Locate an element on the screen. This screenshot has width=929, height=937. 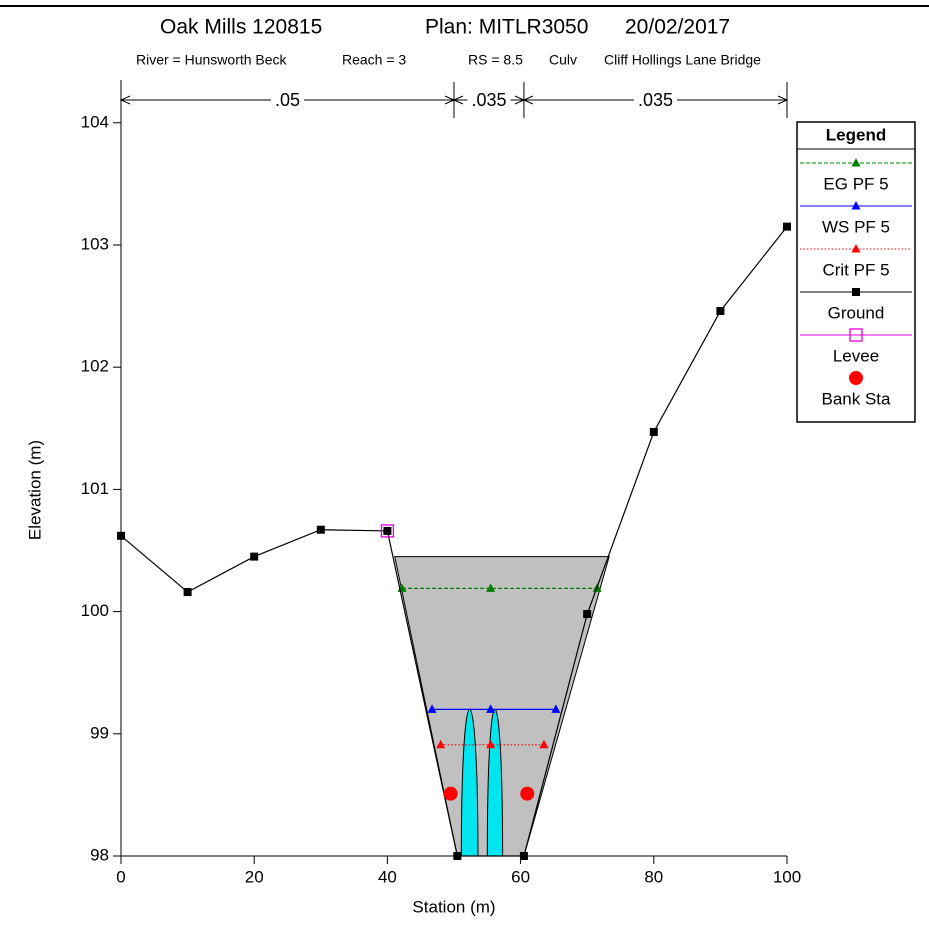
y-tick-label: 101 is located at coordinates (95, 488).